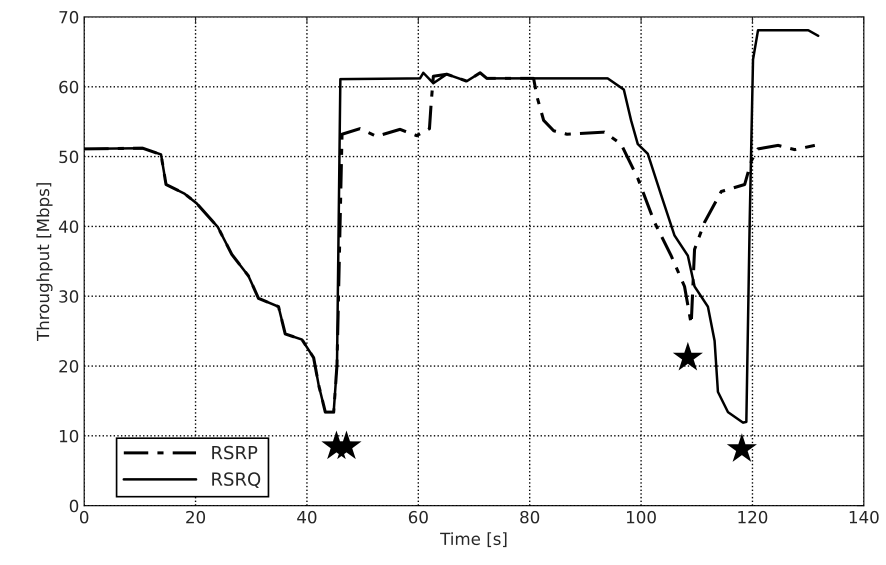  Describe the element at coordinates (68, 157) in the screenshot. I see `y-tick-label: 50` at that location.